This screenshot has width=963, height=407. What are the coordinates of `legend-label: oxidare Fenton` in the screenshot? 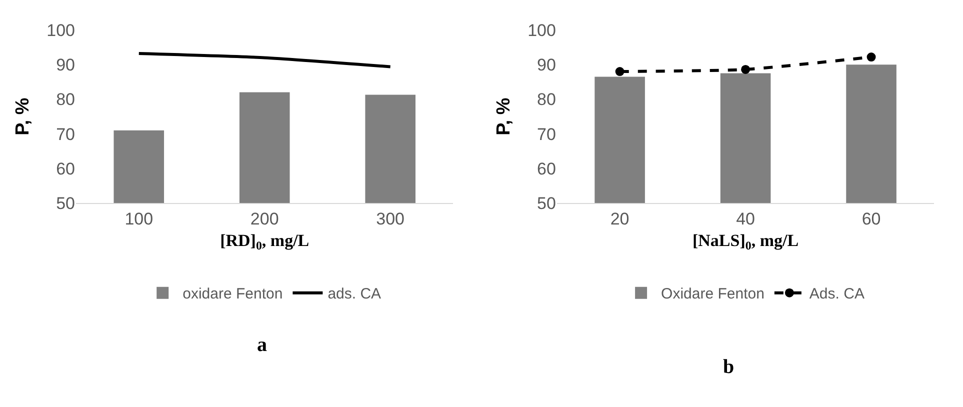 It's located at (232, 294).